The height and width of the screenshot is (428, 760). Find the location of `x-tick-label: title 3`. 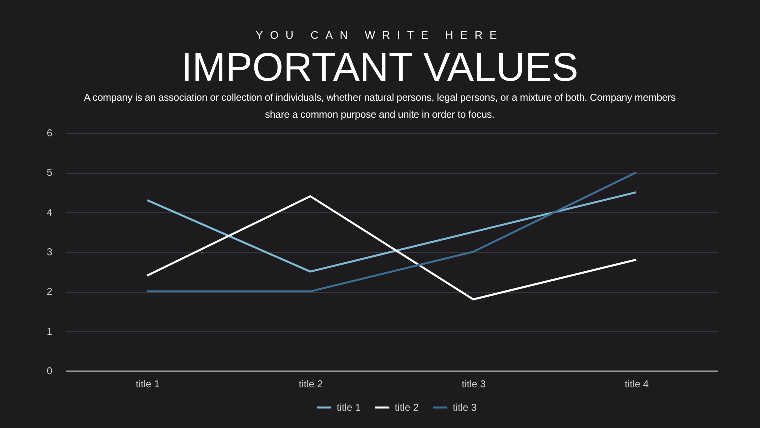

x-tick-label: title 3 is located at coordinates (474, 385).